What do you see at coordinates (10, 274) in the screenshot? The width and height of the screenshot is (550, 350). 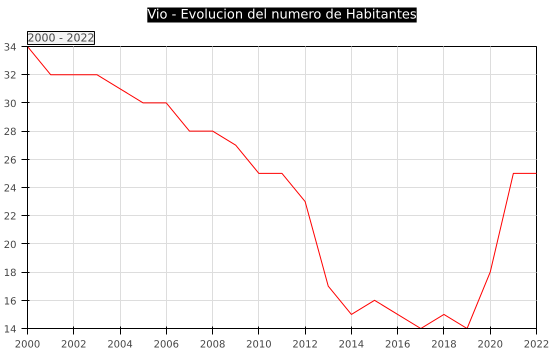 I see `y-tick-label: 18` at bounding box center [10, 274].